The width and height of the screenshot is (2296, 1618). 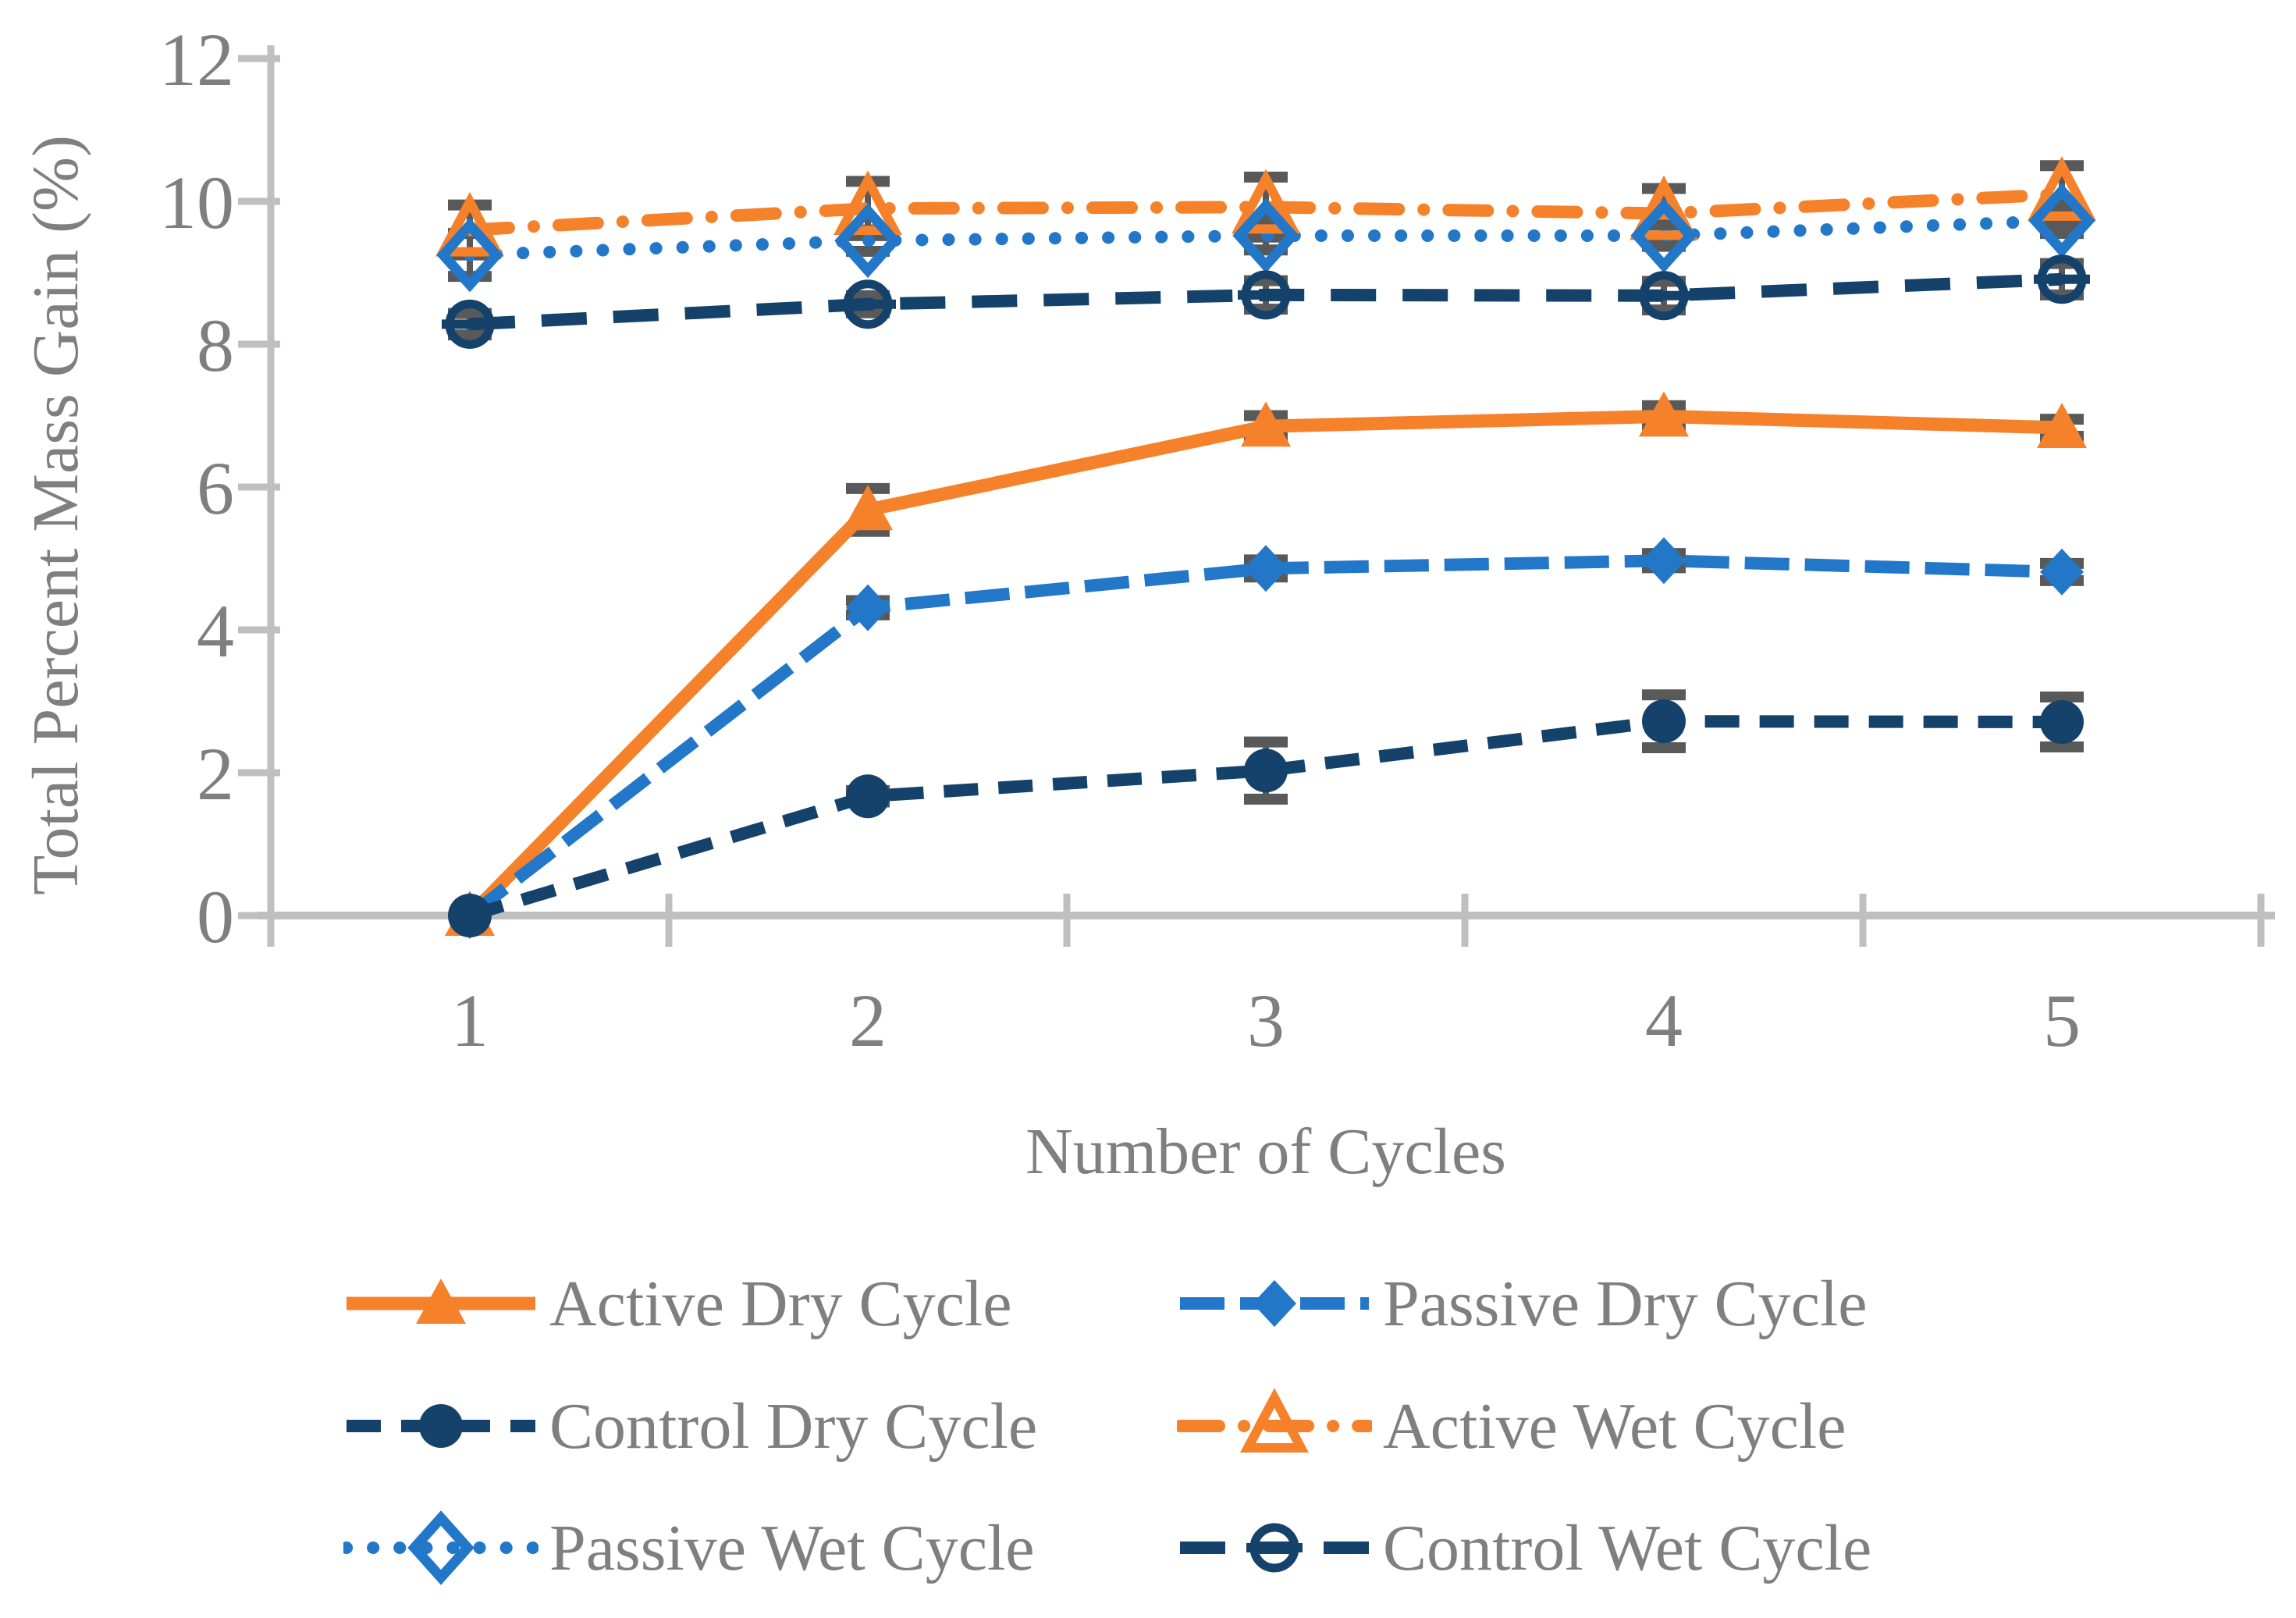 I want to click on x-category-label-5: 5, so click(x=2062, y=1020).